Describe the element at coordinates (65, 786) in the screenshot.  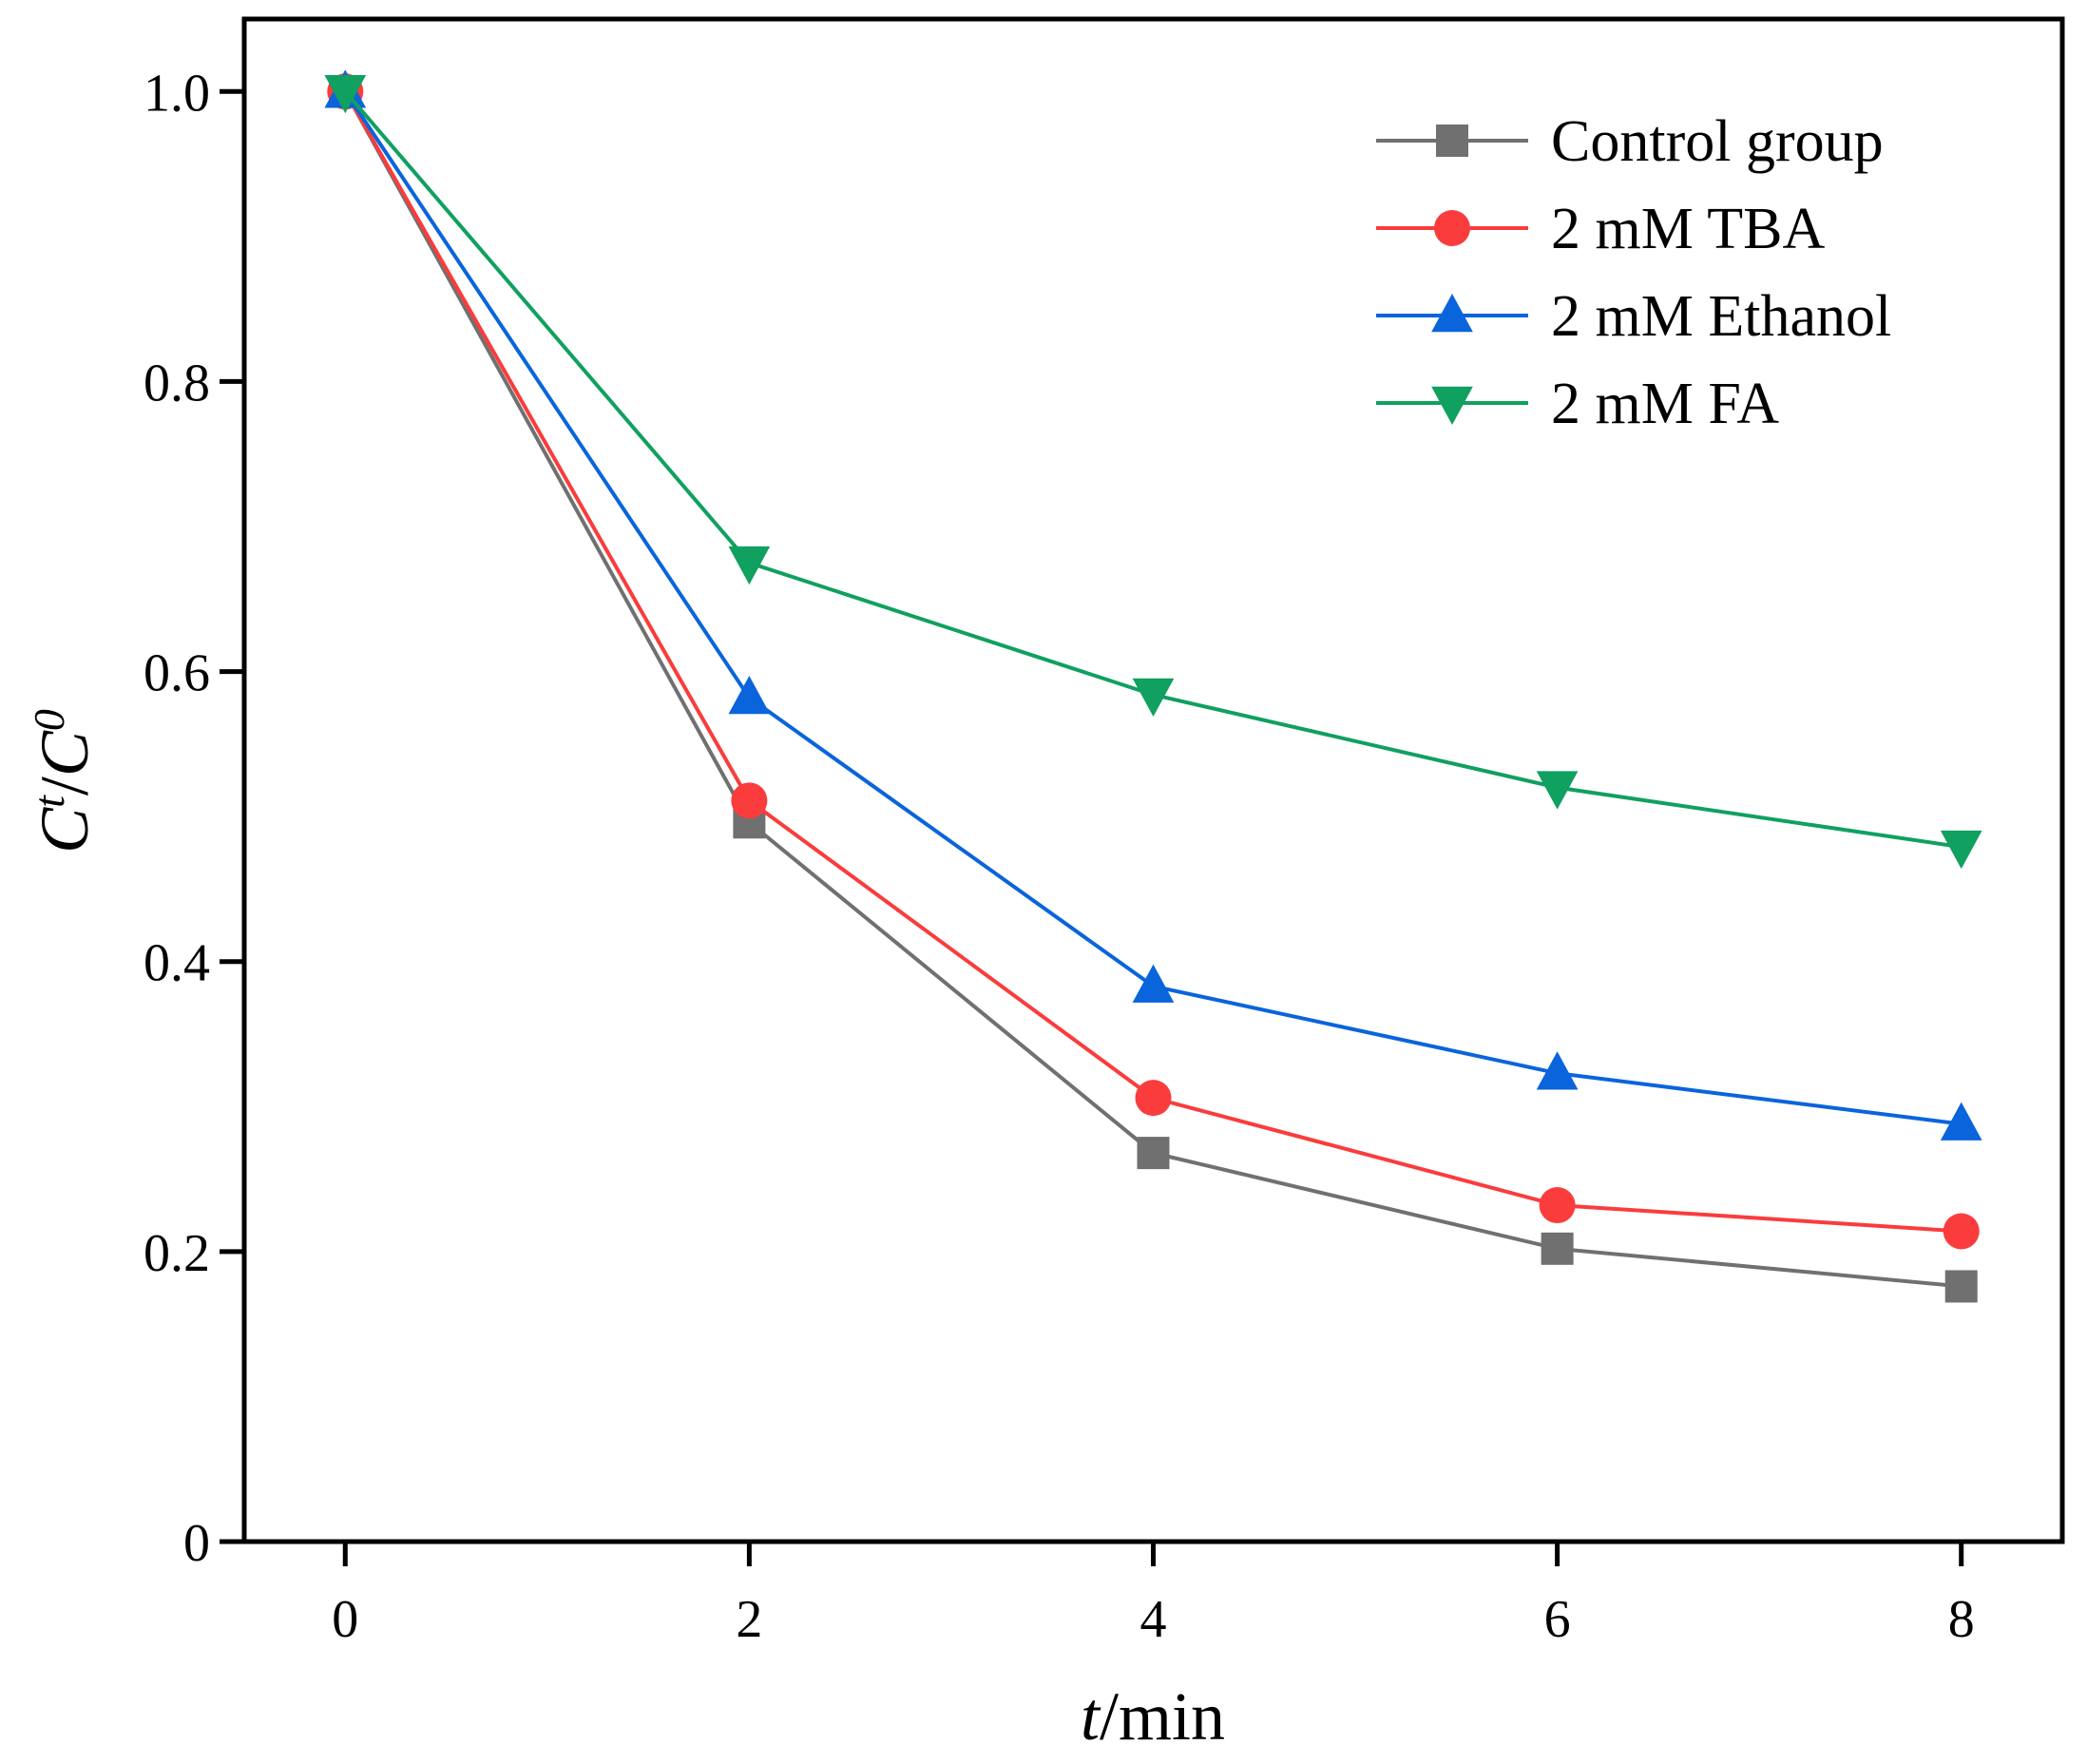
I see `y-axis-title-sep: /` at that location.